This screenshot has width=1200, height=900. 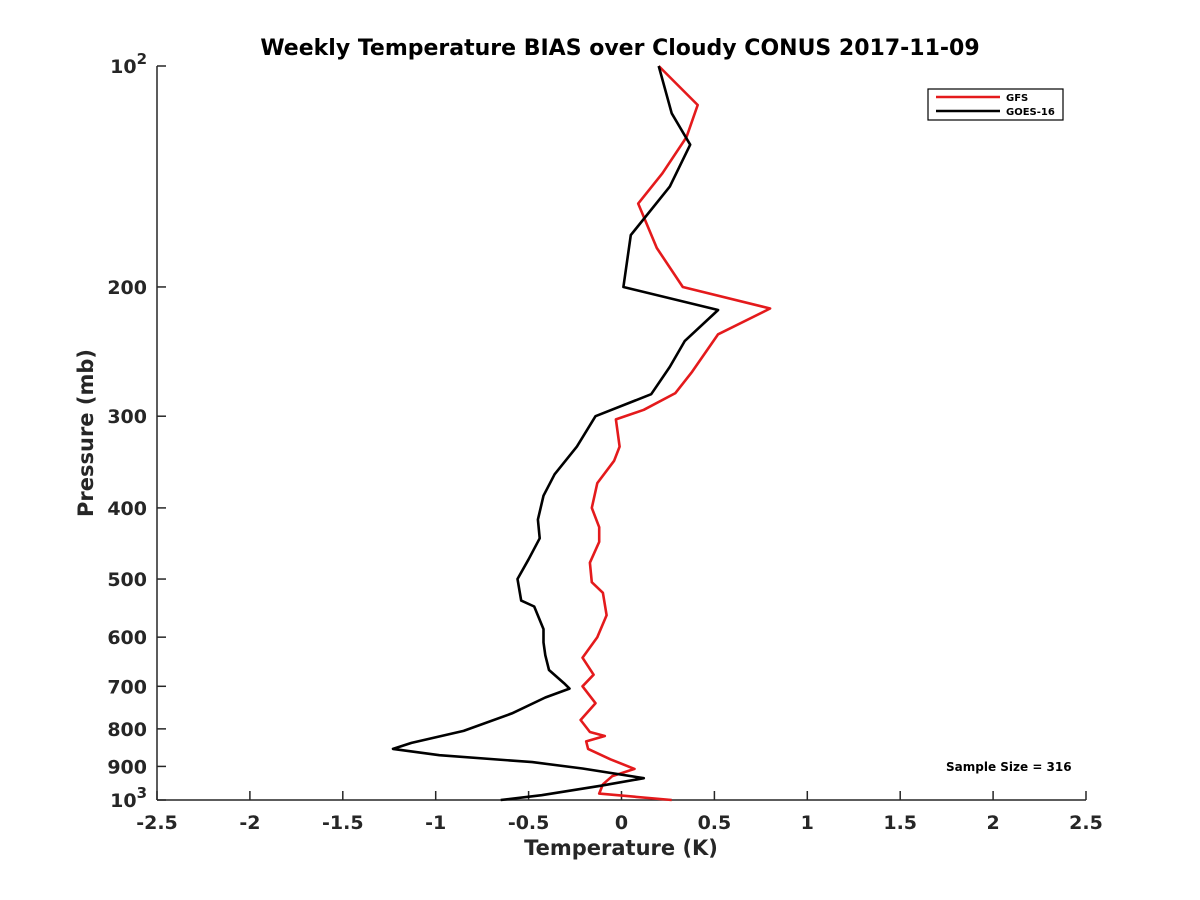 I want to click on y-tick-label: 200, so click(x=127, y=288).